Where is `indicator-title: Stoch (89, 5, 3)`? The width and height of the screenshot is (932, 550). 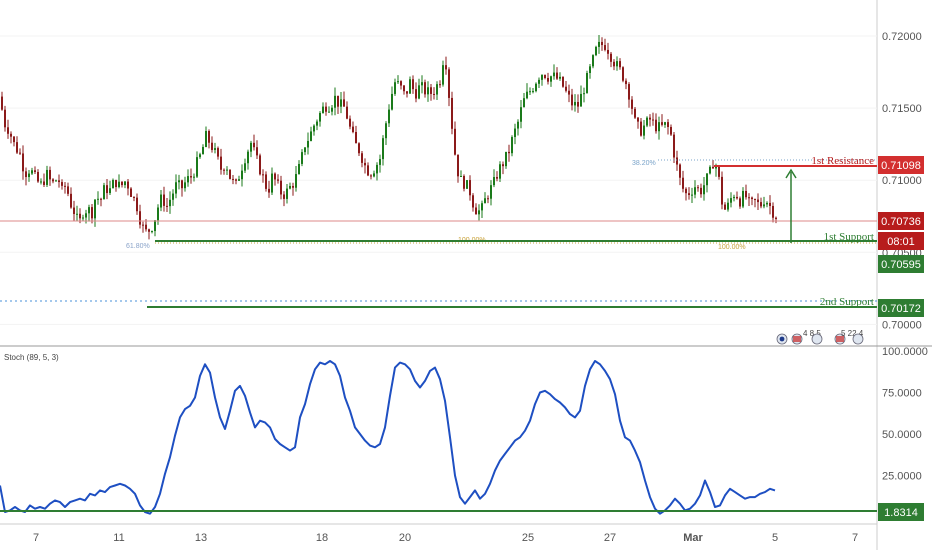 indicator-title: Stoch (89, 5, 3) is located at coordinates (31, 357).